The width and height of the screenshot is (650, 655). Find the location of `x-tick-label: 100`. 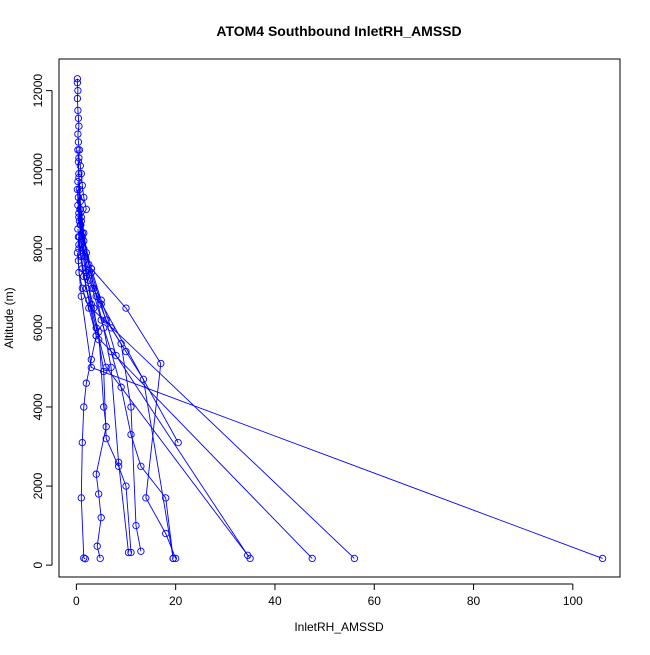

x-tick-label: 100 is located at coordinates (573, 601).